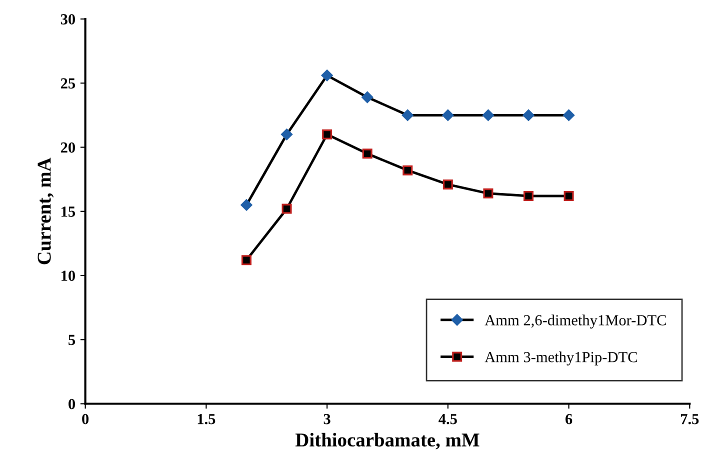 The image size is (711, 475). What do you see at coordinates (207, 419) in the screenshot?
I see `x-tick-label: 1.5` at bounding box center [207, 419].